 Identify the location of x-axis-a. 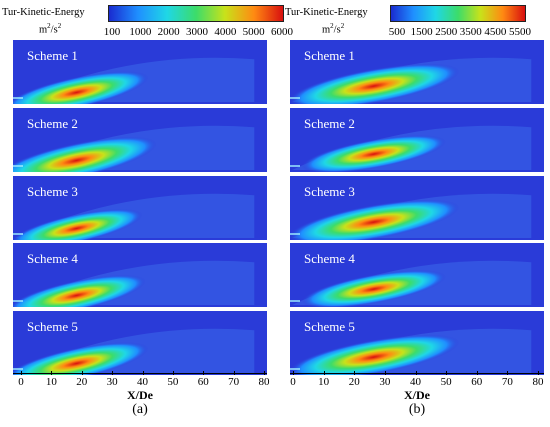
(140, 373).